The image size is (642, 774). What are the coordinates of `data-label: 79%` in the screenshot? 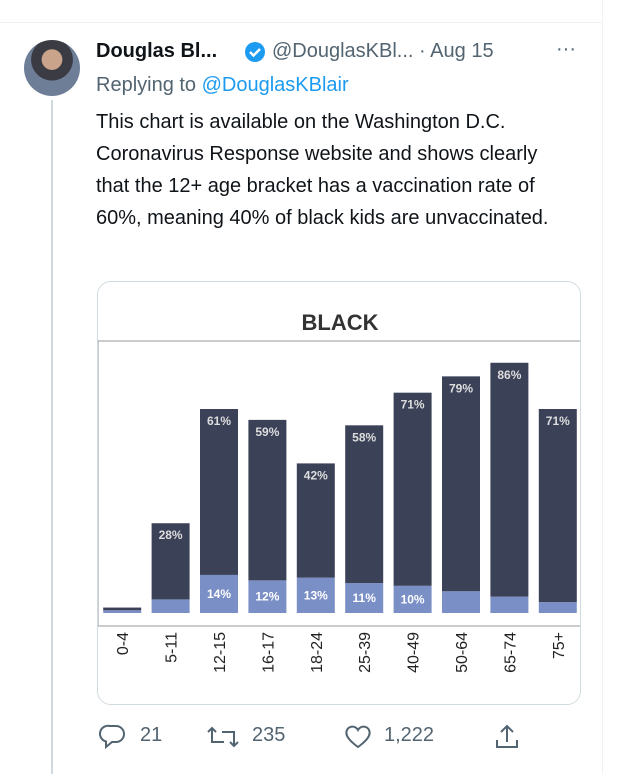 It's located at (461, 388).